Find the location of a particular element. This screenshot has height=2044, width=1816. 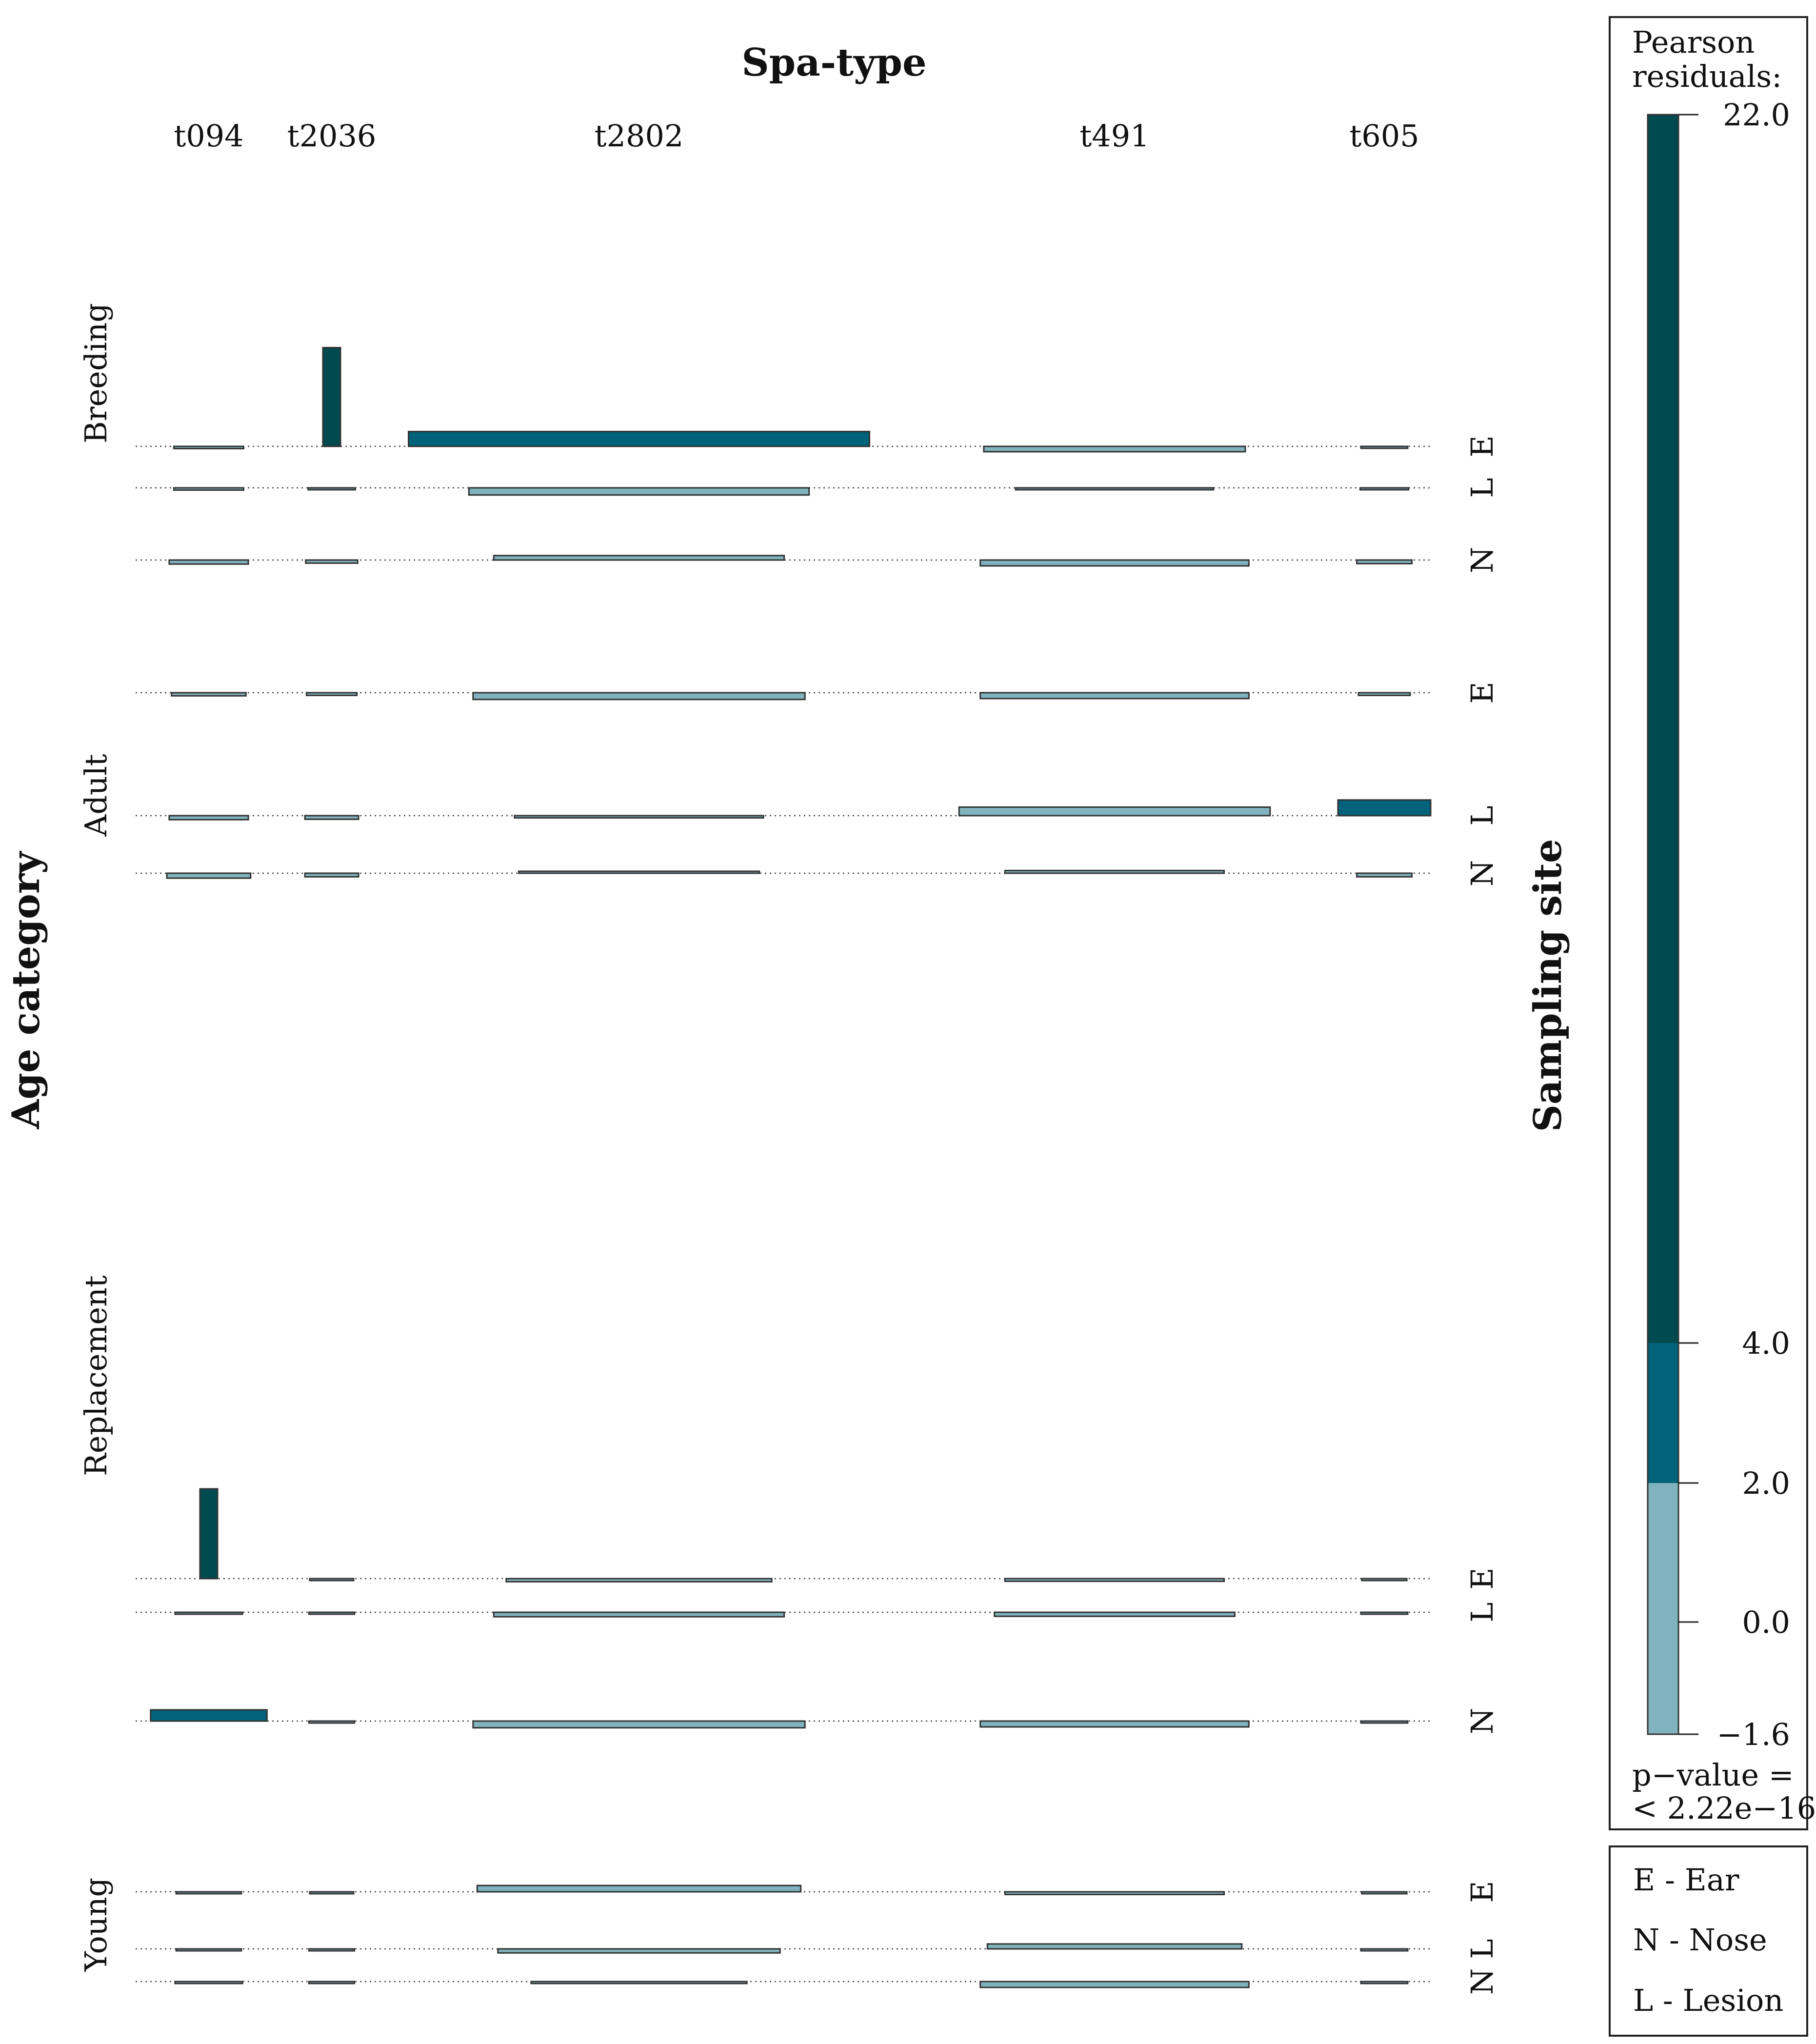

legend-title-line2: residuals: is located at coordinates (1707, 76).